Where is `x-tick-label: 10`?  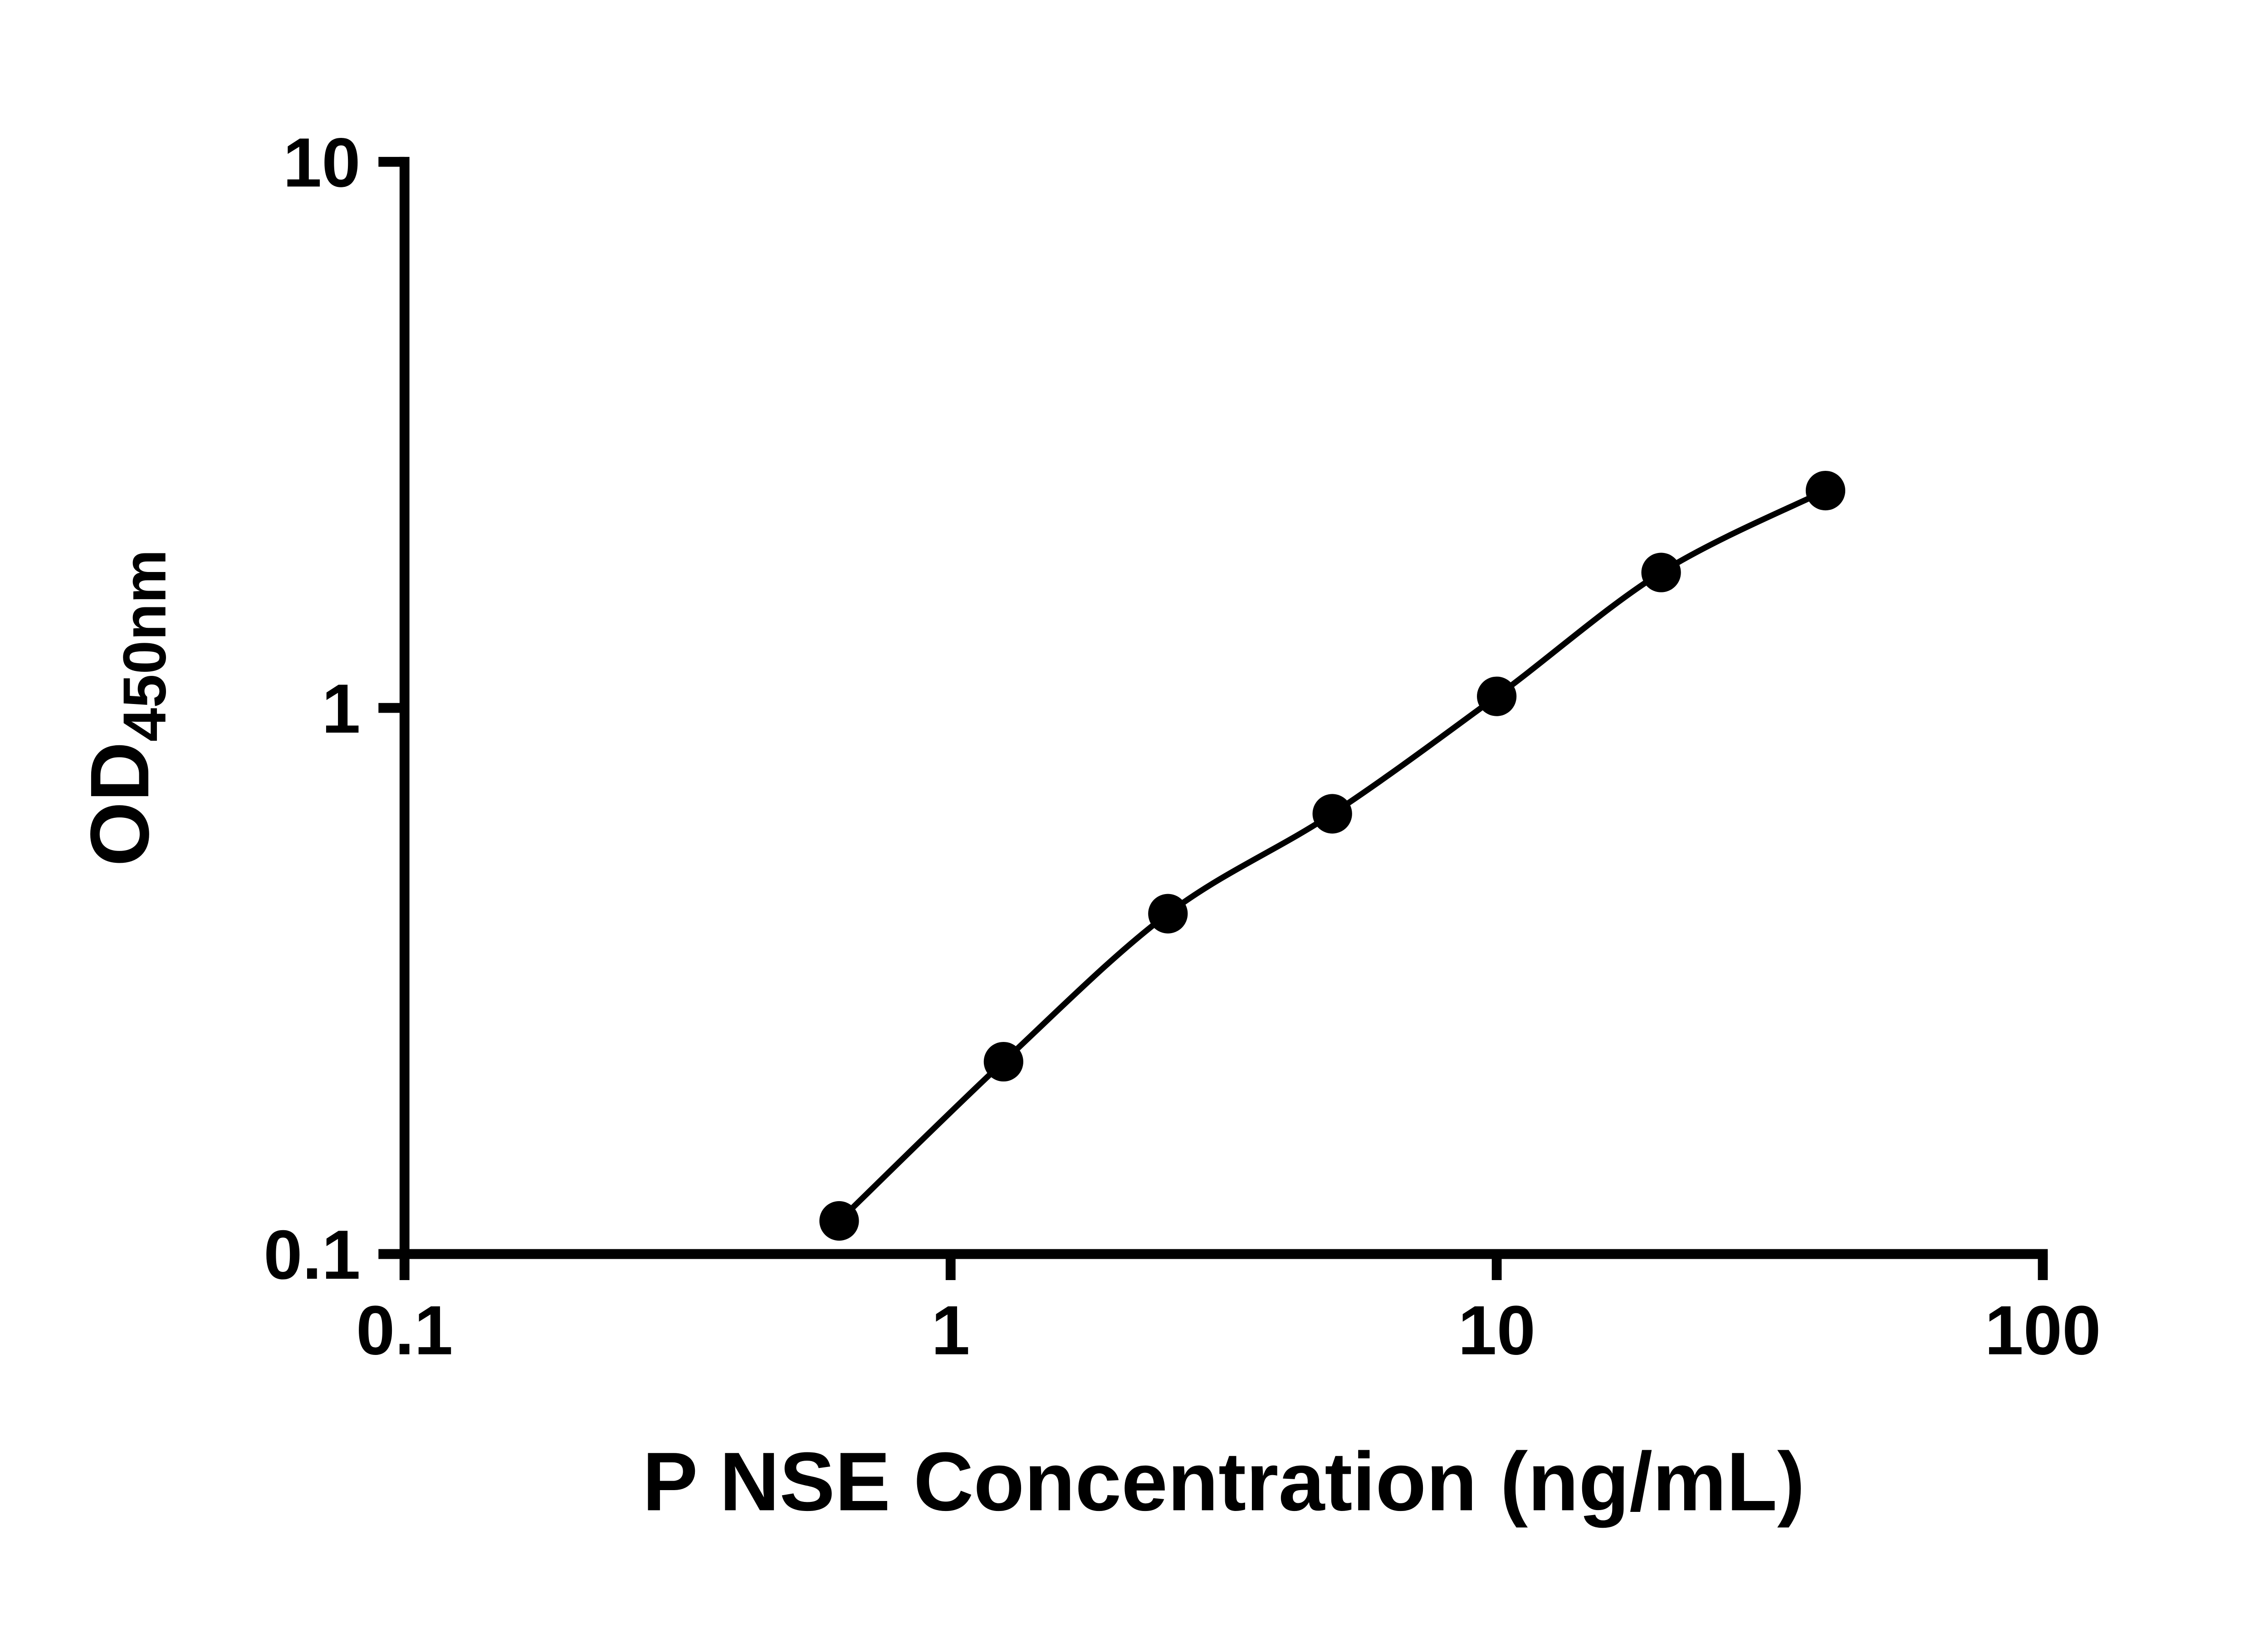
x-tick-label: 10 is located at coordinates (1497, 1330).